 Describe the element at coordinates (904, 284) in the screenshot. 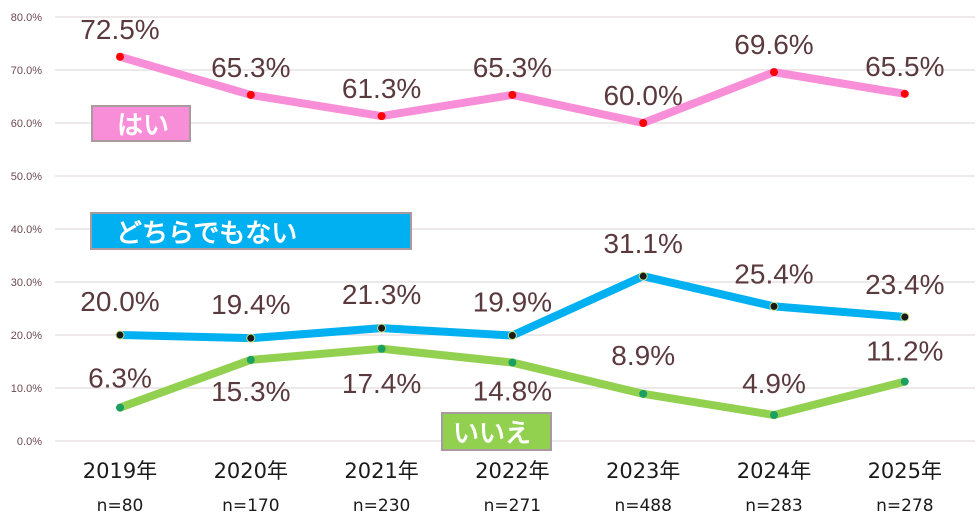

I see `data-label: 23.4%` at that location.